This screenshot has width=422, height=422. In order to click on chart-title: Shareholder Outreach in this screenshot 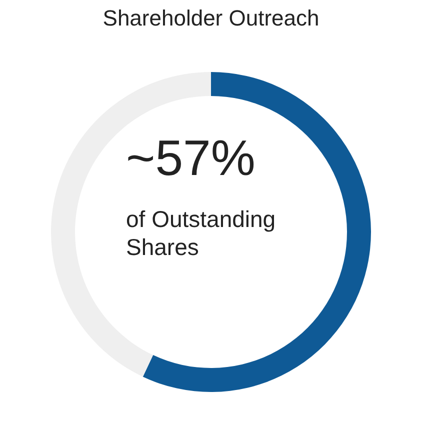, I will do `click(211, 18)`.